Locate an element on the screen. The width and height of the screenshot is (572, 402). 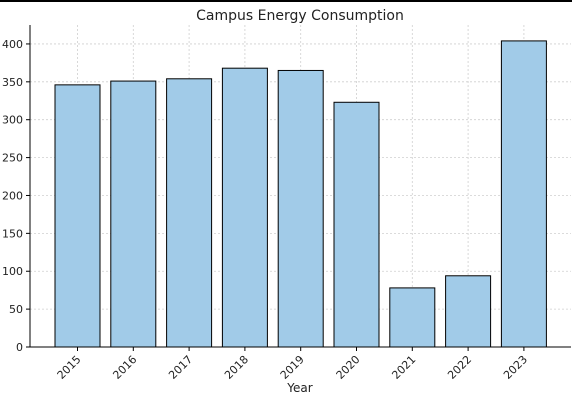
y-tick-label: 150 is located at coordinates (12, 233).